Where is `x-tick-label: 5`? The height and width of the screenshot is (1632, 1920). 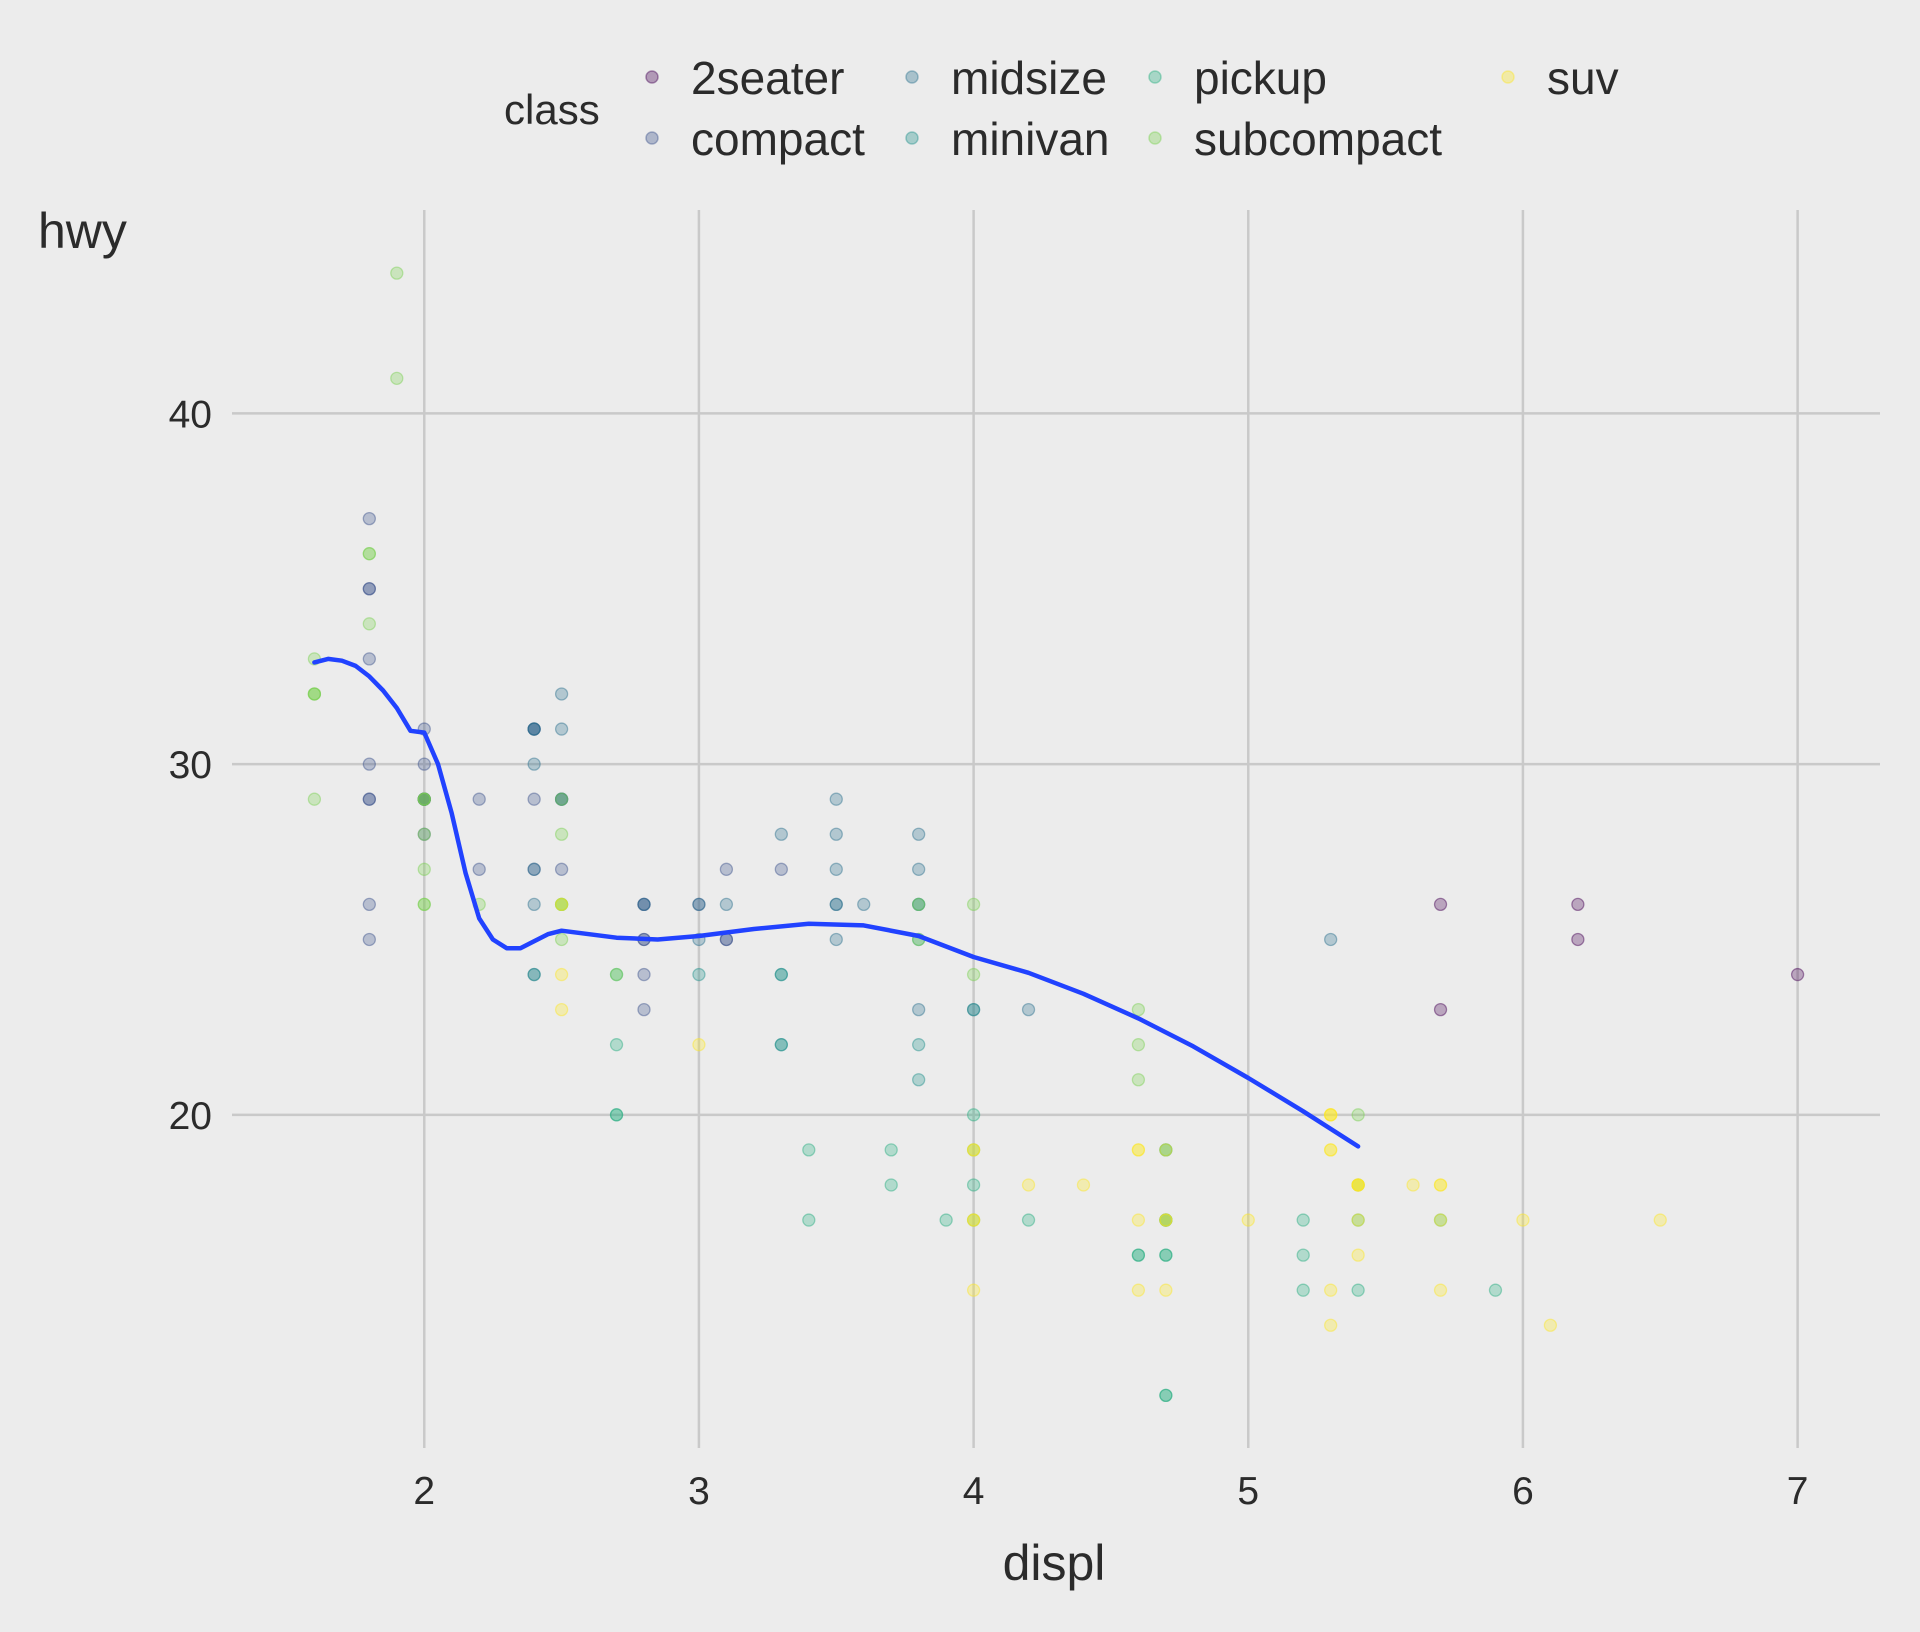
x-tick-label: 5 is located at coordinates (1248, 1491).